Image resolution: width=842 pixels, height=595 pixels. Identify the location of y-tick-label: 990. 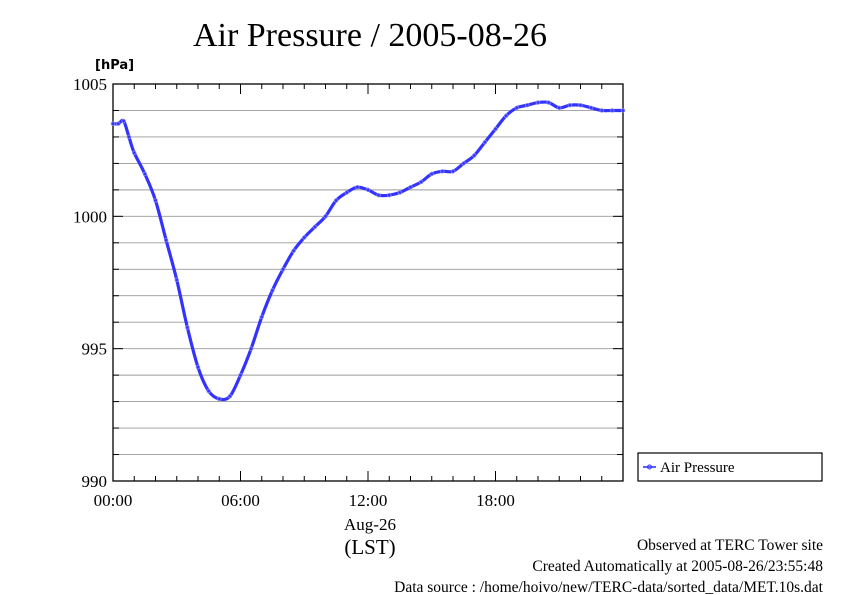
(95, 481).